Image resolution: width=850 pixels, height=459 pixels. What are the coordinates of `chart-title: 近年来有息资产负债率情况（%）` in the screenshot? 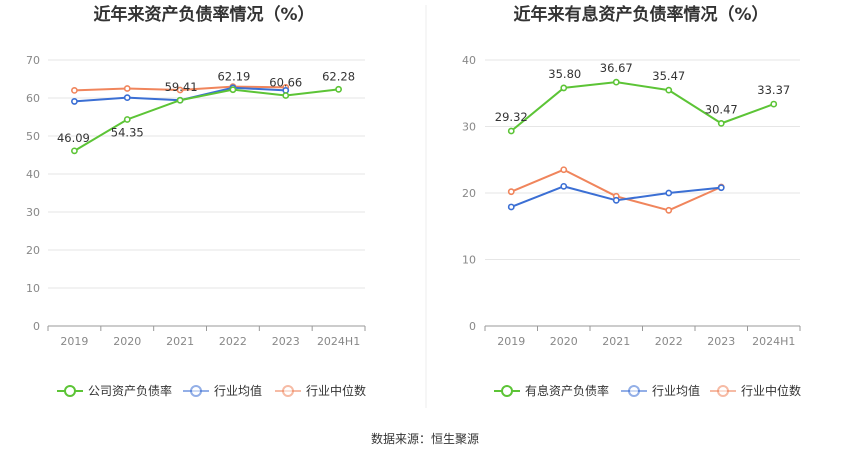 It's located at (640, 14).